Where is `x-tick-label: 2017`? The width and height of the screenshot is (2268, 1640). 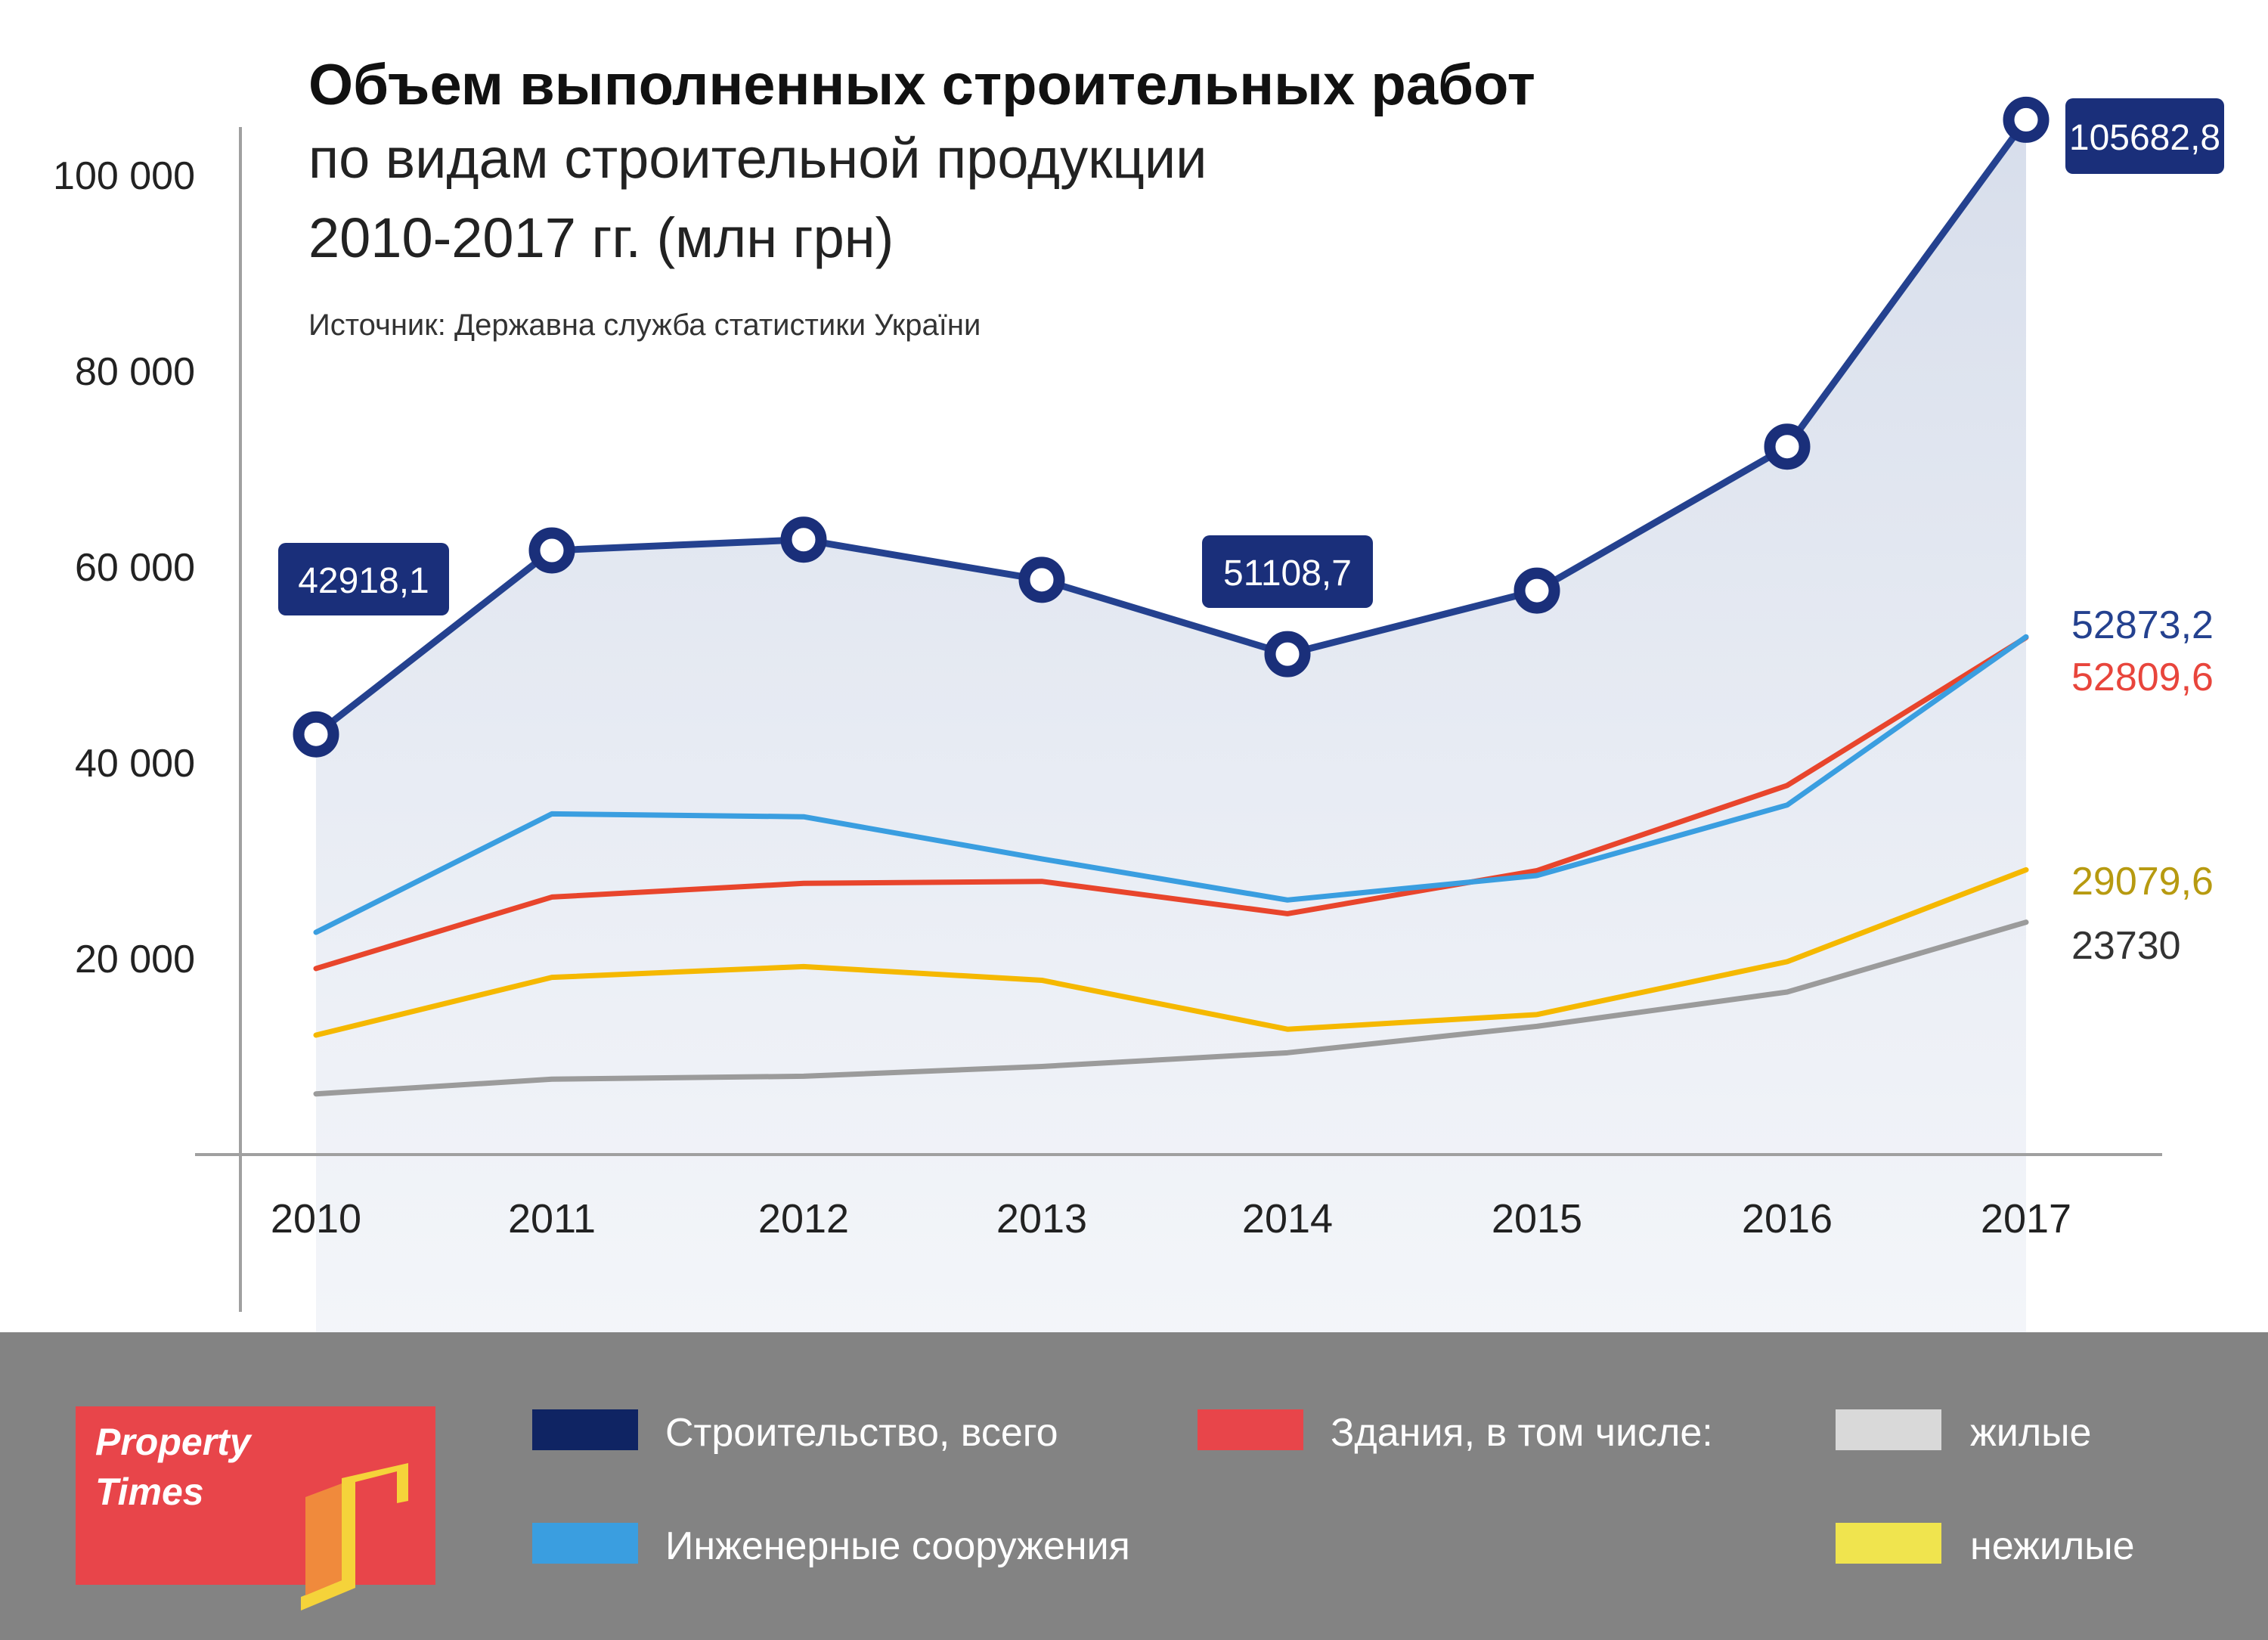
x-tick-label: 2017 is located at coordinates (2026, 1219).